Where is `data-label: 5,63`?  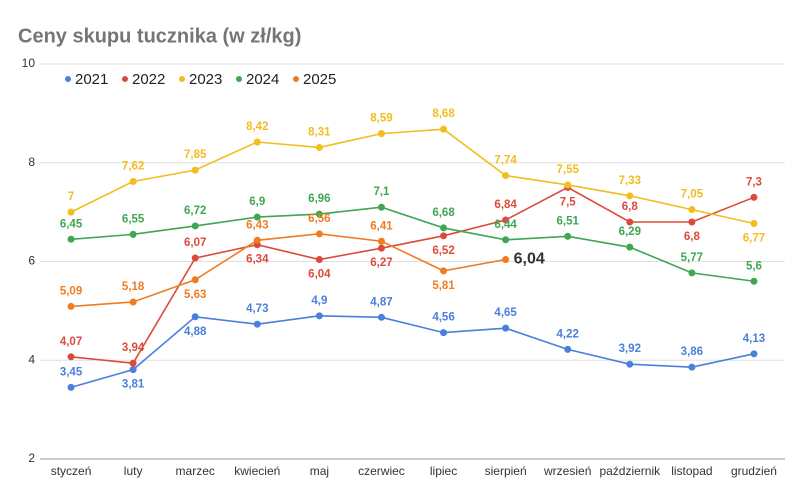
data-label: 5,63 is located at coordinates (195, 295).